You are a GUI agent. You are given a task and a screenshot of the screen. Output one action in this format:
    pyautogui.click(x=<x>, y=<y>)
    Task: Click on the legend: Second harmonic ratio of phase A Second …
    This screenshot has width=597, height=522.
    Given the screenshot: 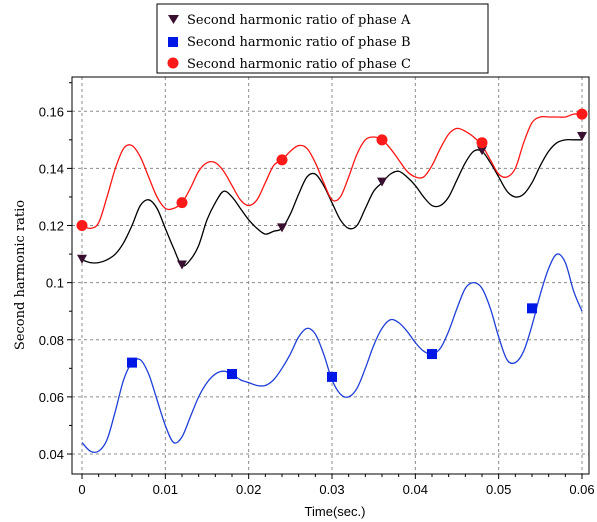 What is the action you would take?
    pyautogui.click(x=322, y=38)
    